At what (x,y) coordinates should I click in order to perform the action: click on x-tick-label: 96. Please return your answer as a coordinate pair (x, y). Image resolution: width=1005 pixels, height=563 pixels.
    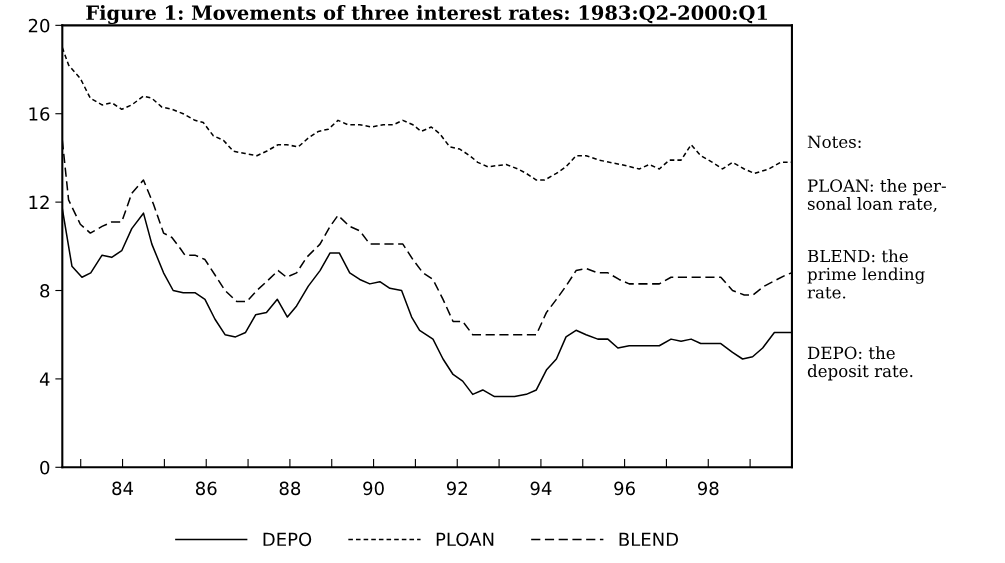
    Looking at the image, I should click on (624, 488).